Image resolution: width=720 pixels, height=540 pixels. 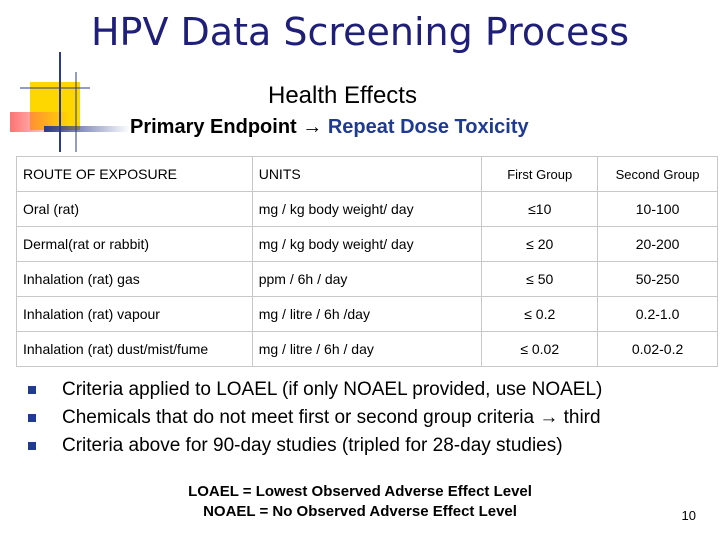 What do you see at coordinates (312, 127) in the screenshot?
I see `arrow-icon: →` at bounding box center [312, 127].